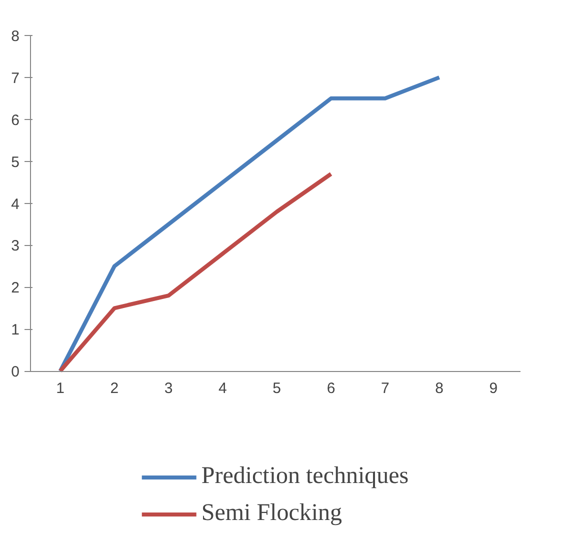 The image size is (581, 546). Describe the element at coordinates (277, 389) in the screenshot. I see `x-tick-label: 5` at that location.